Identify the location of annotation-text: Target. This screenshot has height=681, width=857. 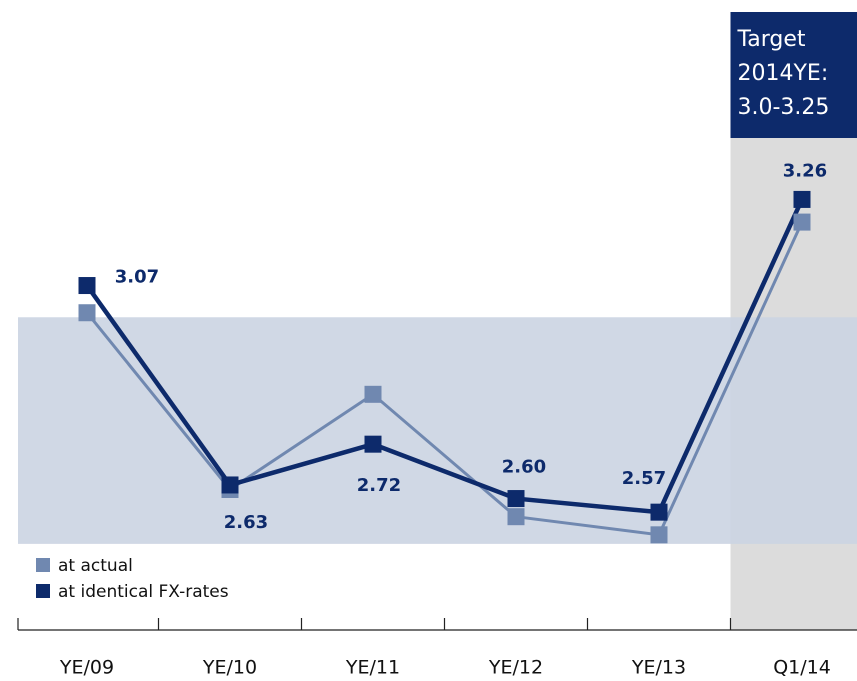
(771, 39).